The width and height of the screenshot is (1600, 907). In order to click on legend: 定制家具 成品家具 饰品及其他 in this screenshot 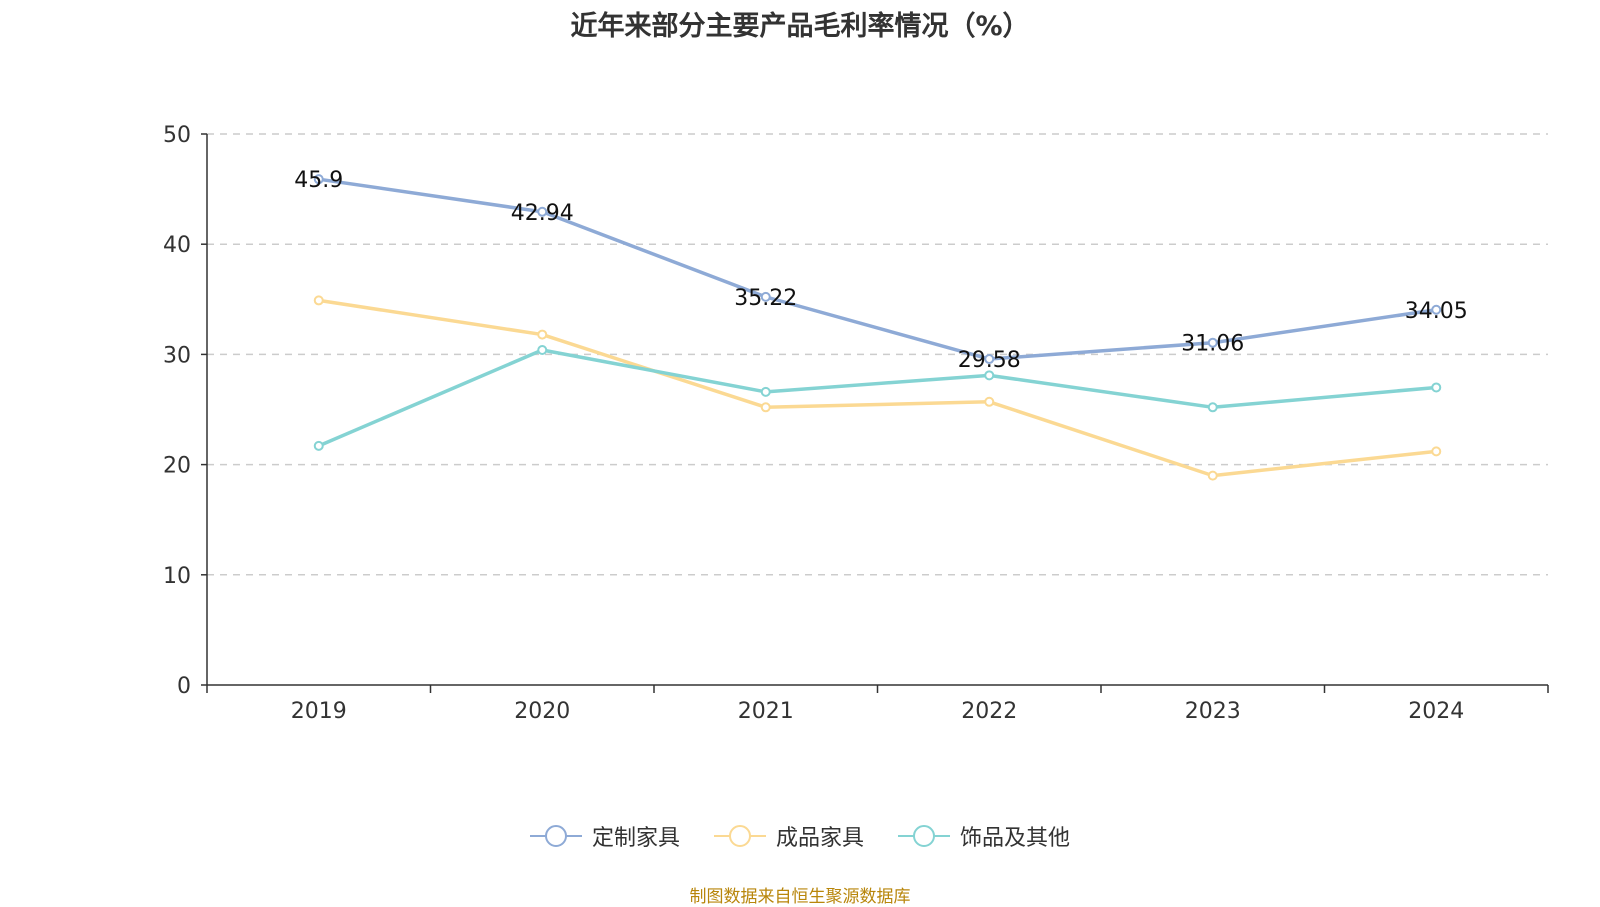, I will do `click(800, 836)`.